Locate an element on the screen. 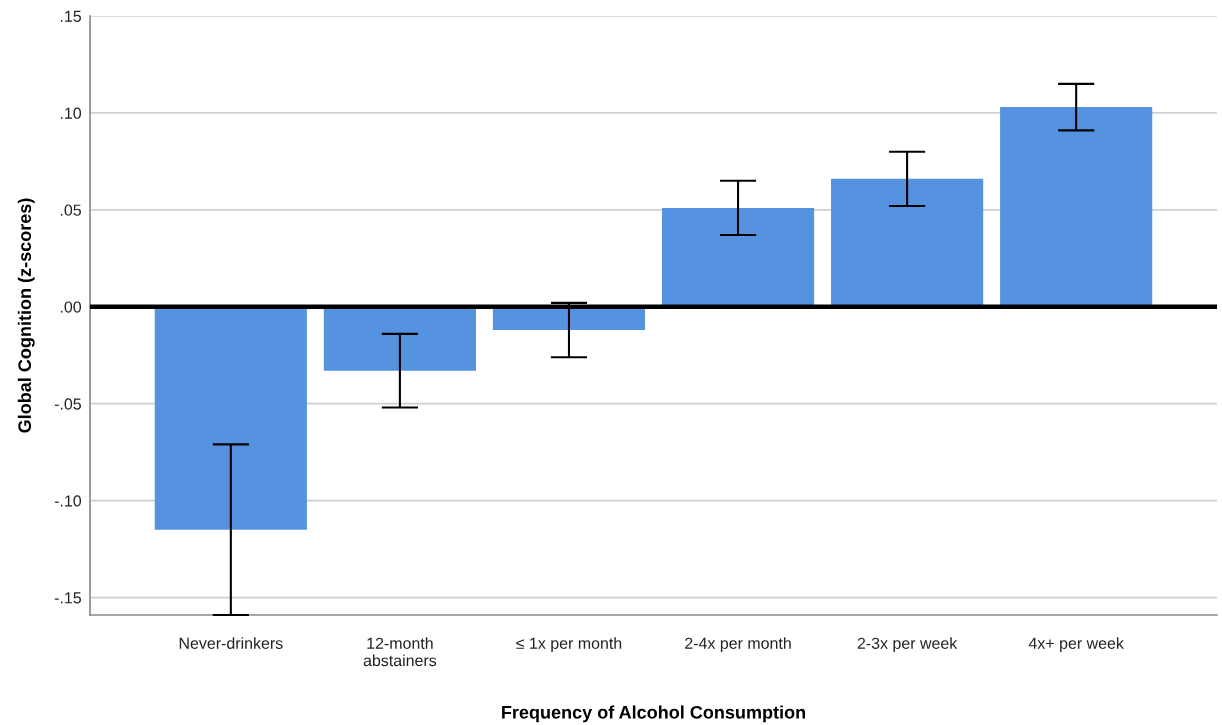  x-tick-label: 2-4x per month is located at coordinates (738, 645).